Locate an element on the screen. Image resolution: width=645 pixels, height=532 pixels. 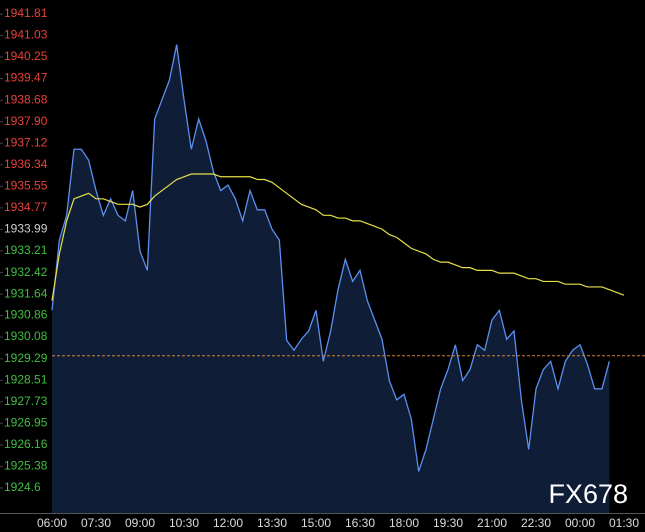
x-tick-label: 15:00 is located at coordinates (316, 523).